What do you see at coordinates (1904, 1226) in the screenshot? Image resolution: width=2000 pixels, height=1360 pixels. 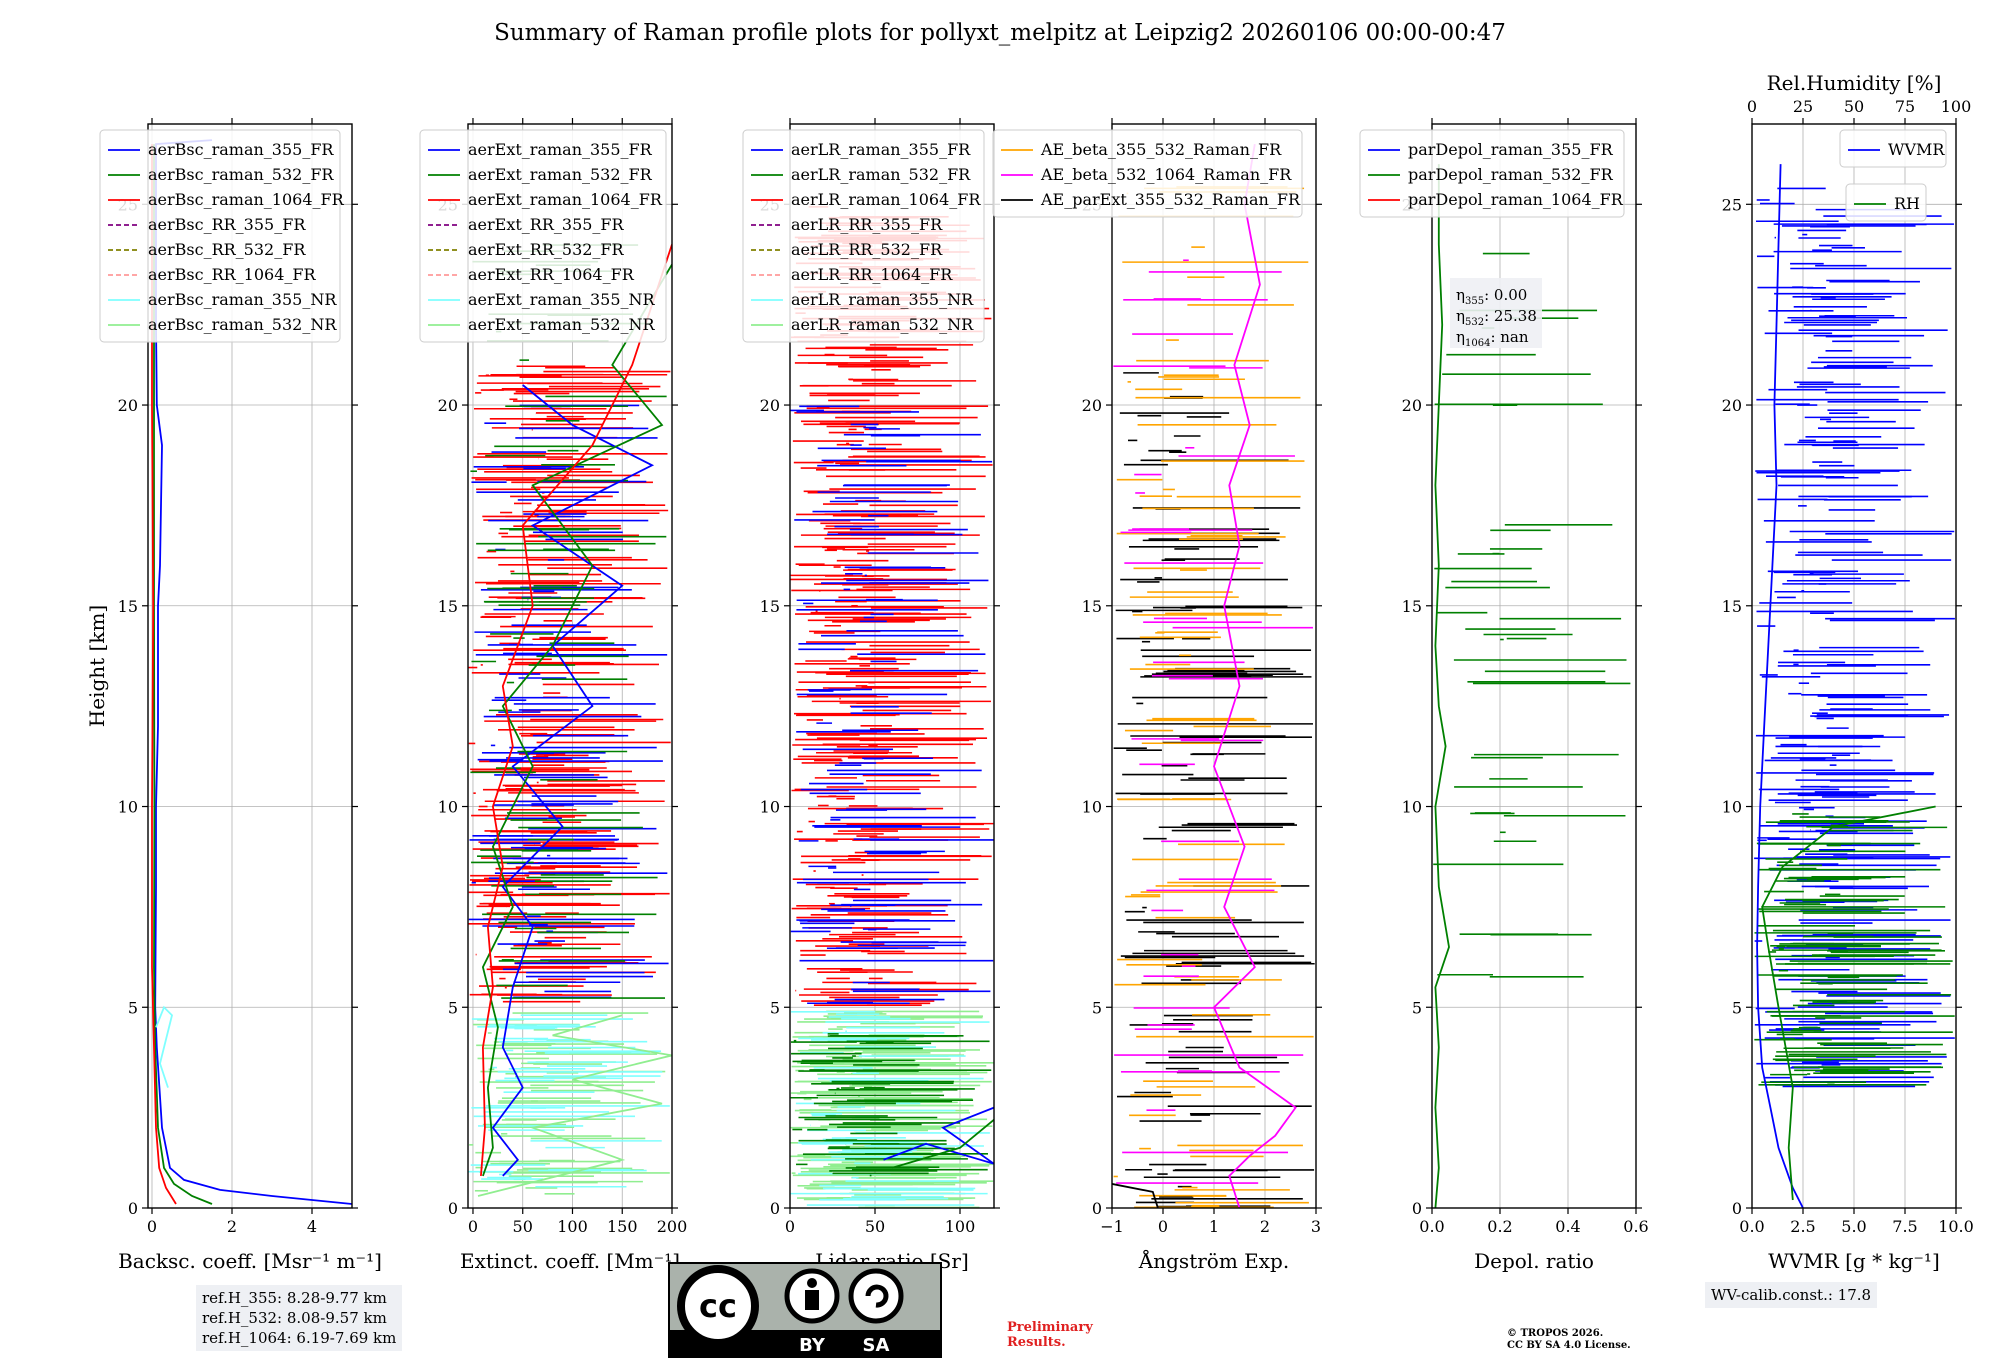 I see `xtick-label: 7.5` at bounding box center [1904, 1226].